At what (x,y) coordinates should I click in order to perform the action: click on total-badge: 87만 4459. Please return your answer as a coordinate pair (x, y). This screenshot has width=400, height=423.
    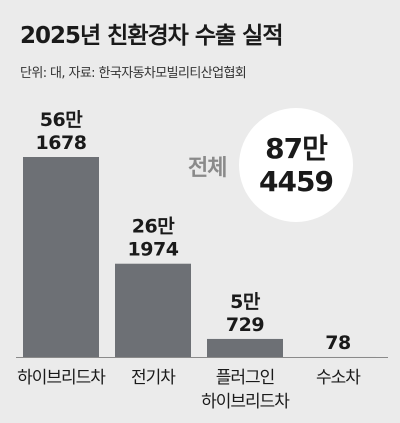
    Looking at the image, I should click on (296, 165).